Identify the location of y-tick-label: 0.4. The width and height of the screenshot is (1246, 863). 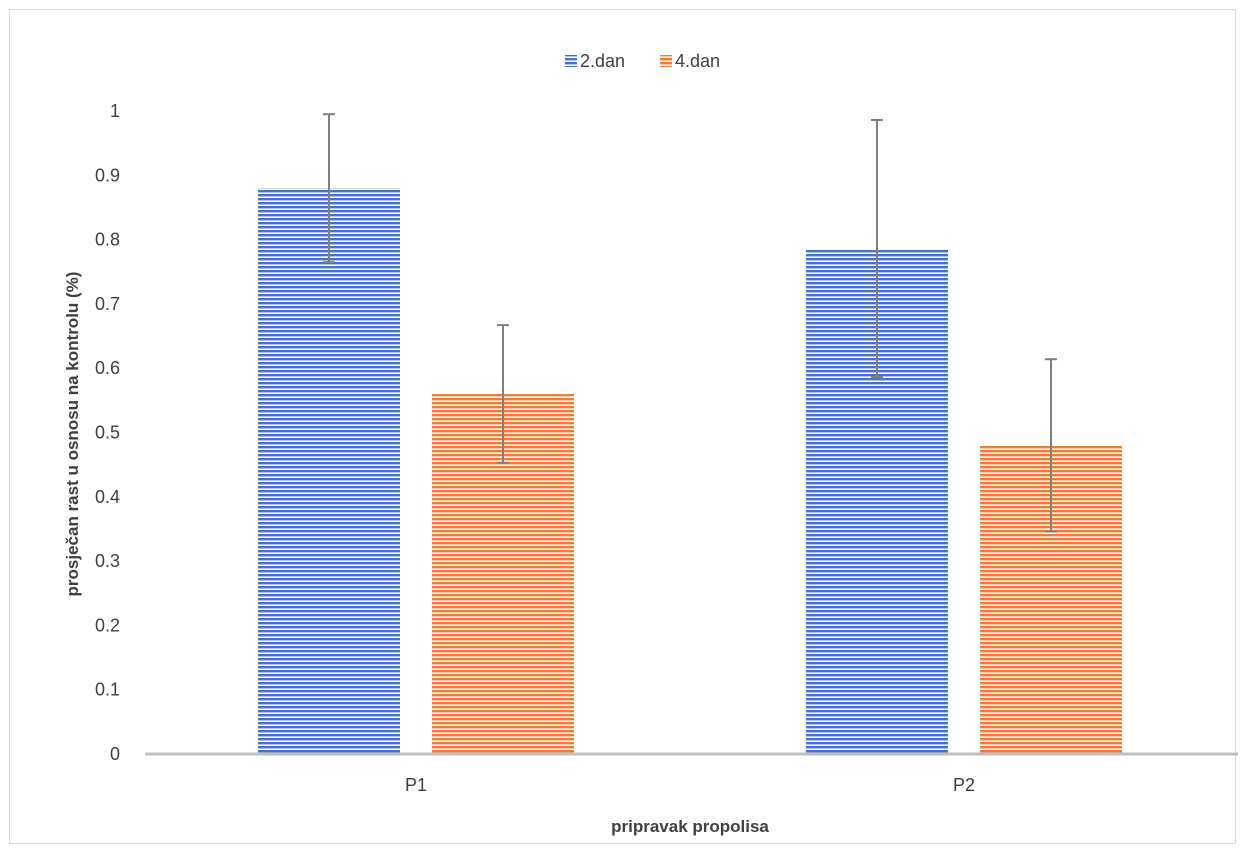
(107, 497).